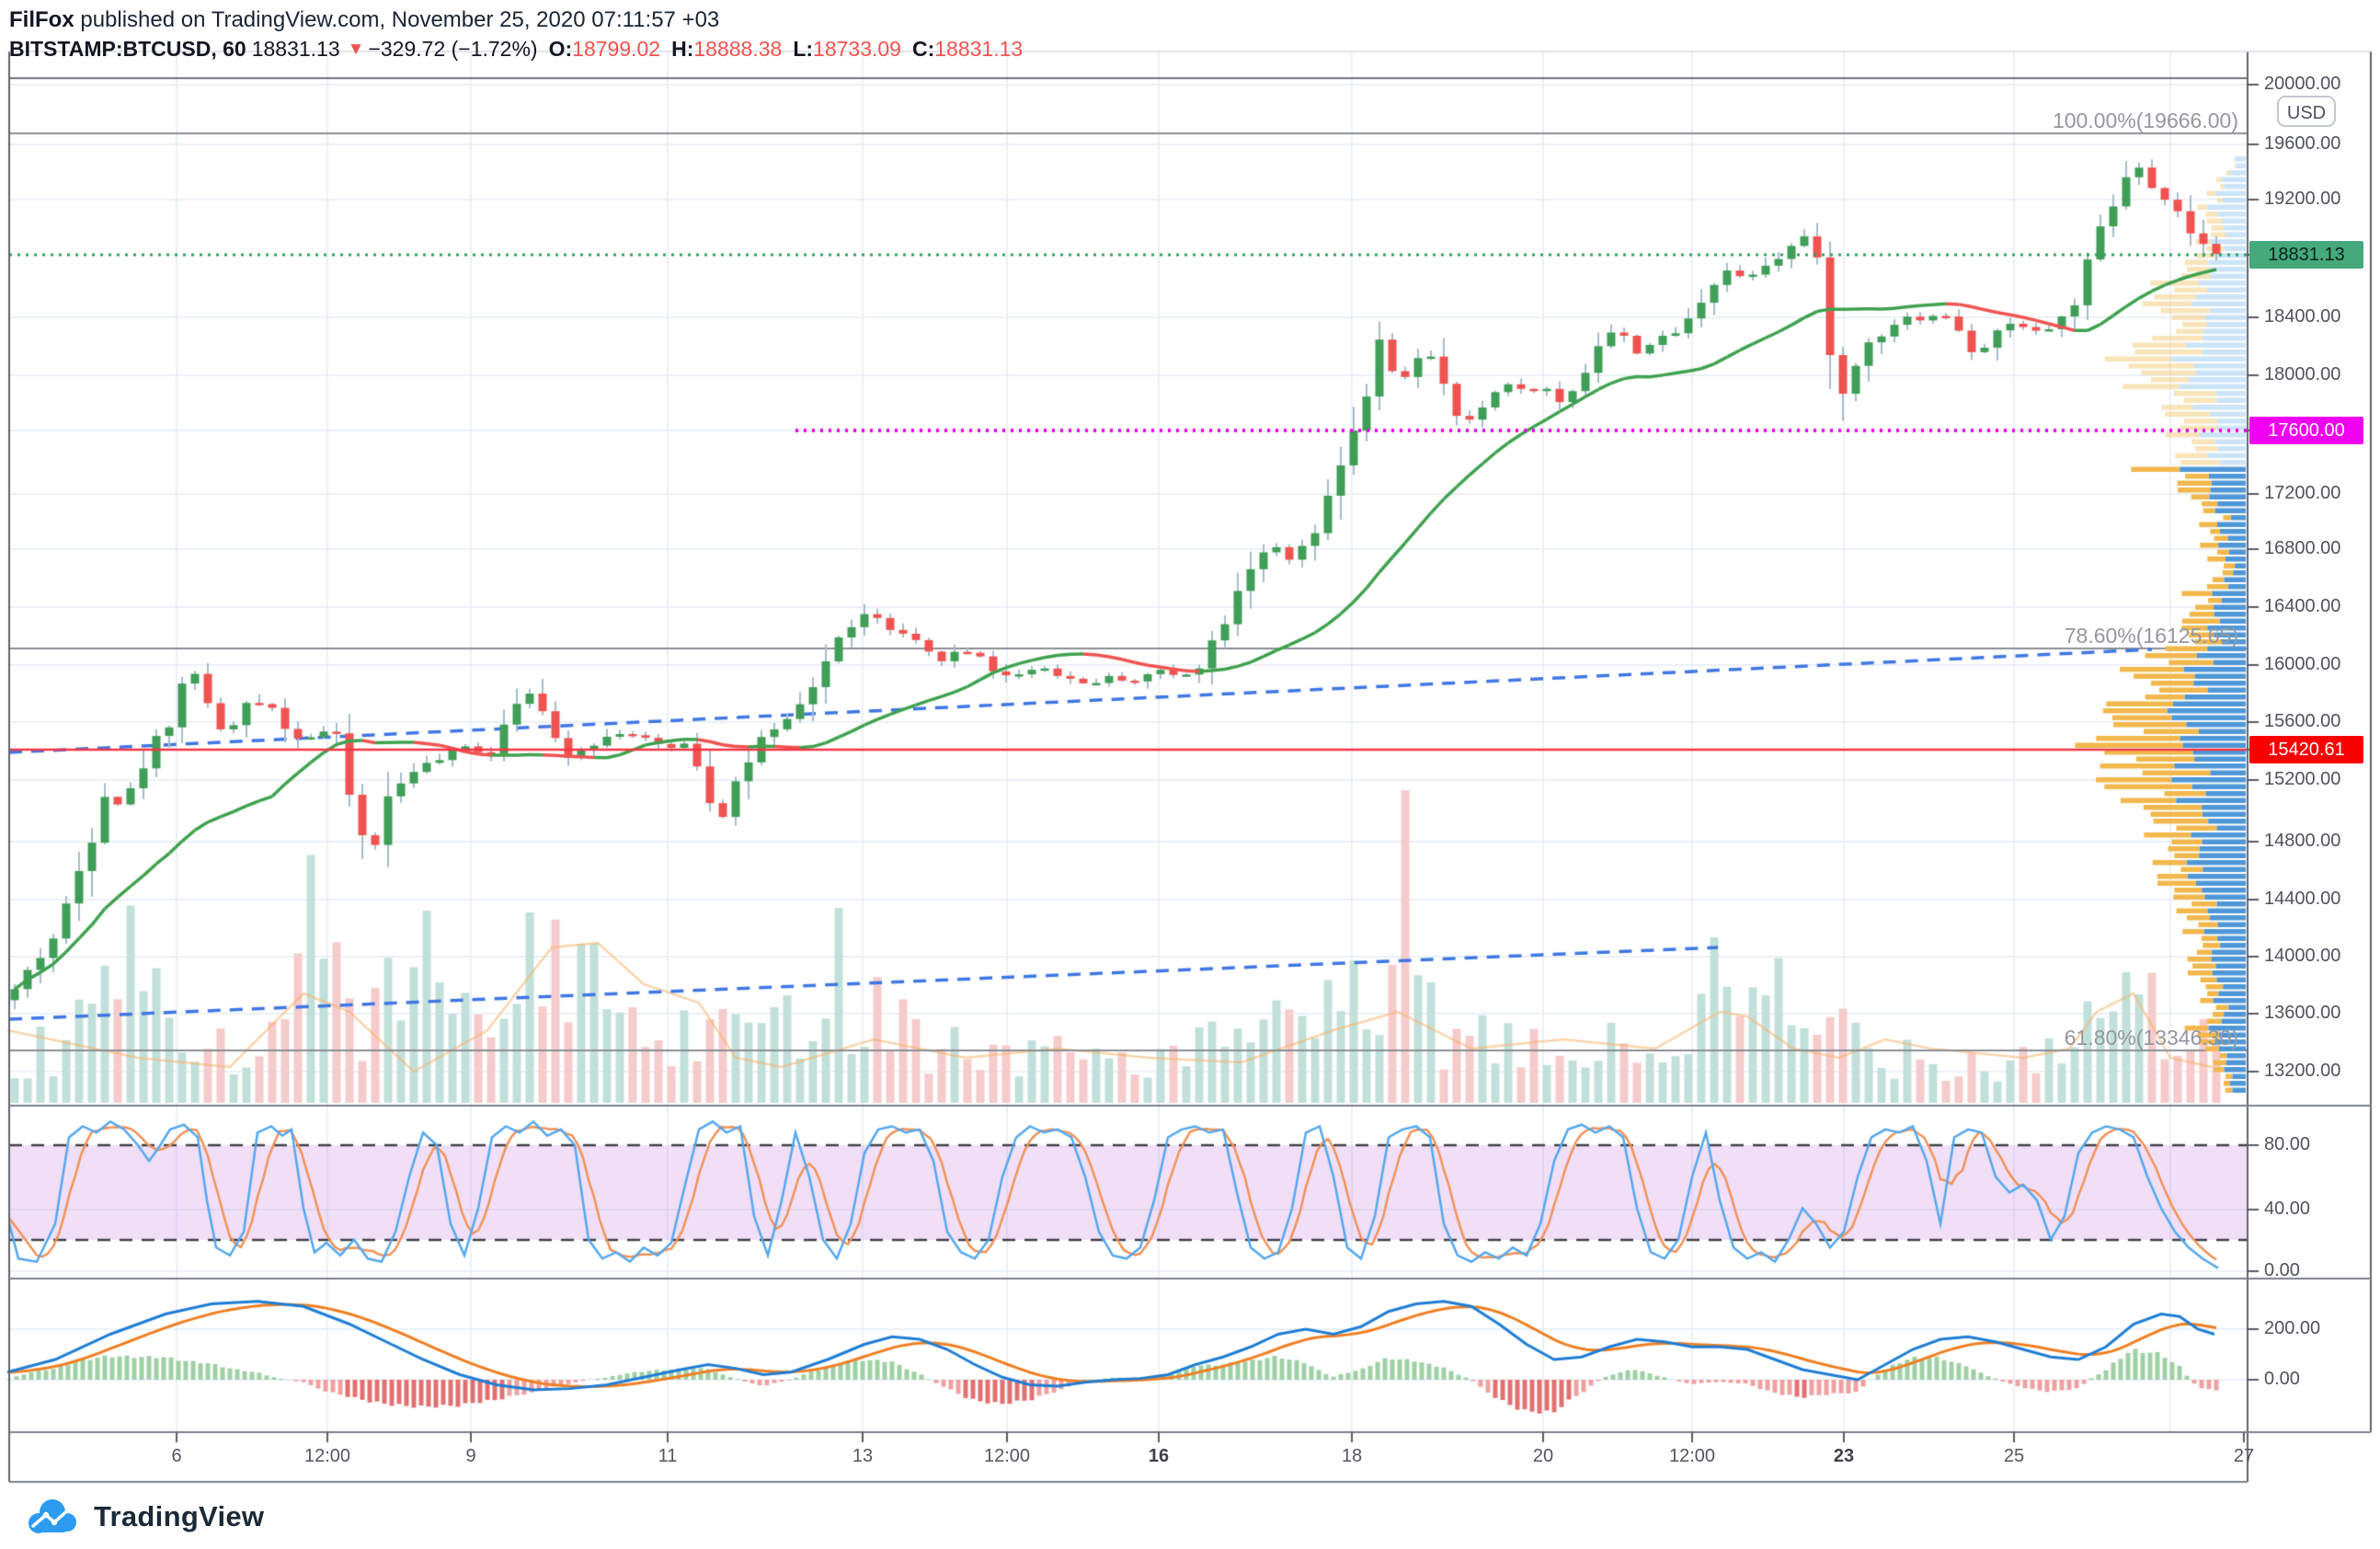 This screenshot has width=2380, height=1549. I want to click on author-name: FilFox, so click(41, 19).